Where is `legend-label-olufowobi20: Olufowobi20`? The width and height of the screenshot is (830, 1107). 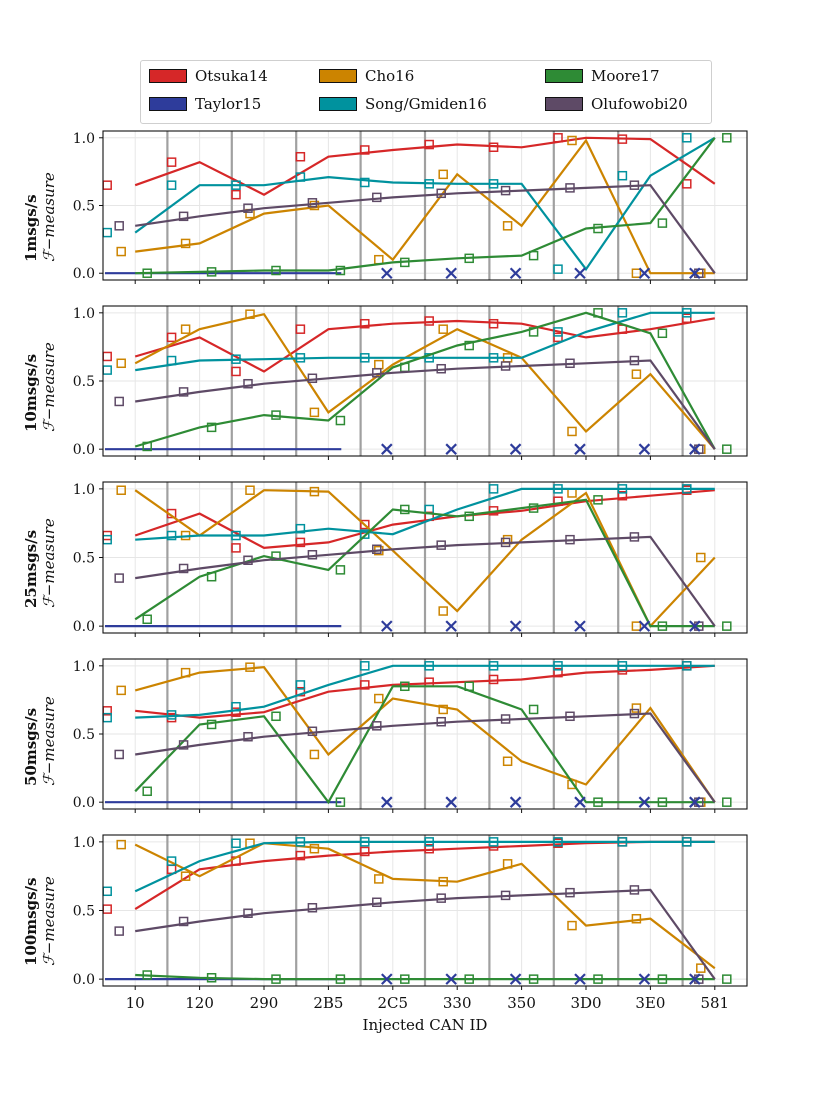
legend-label-olufowobi20: Olufowobi20 is located at coordinates (639, 104).